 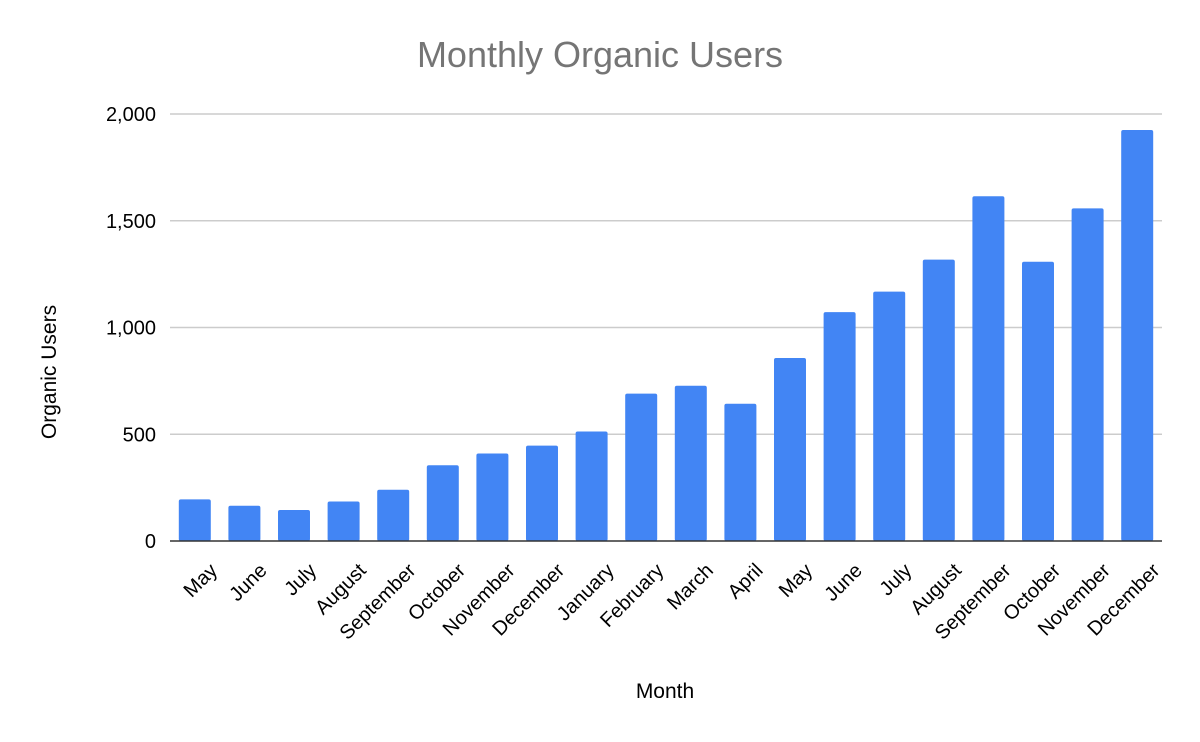 What do you see at coordinates (150, 542) in the screenshot?
I see `y-tick-label: 0` at bounding box center [150, 542].